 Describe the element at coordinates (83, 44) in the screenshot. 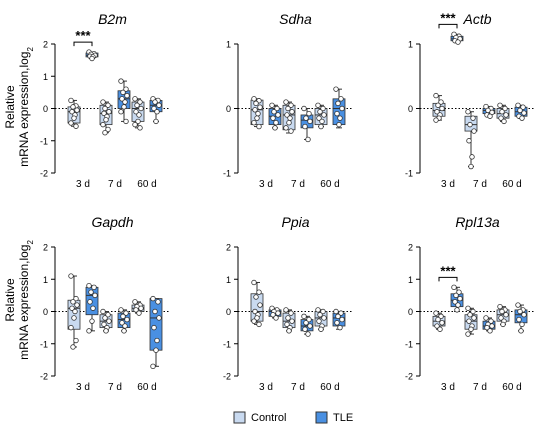

I see `significance-bracket` at that location.